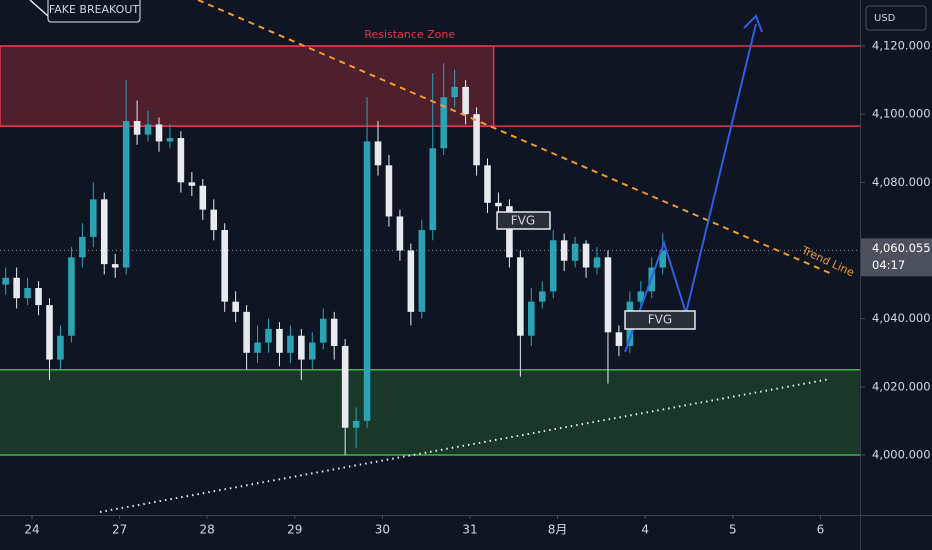  I want to click on countdown-label: 04:17, so click(888, 265).